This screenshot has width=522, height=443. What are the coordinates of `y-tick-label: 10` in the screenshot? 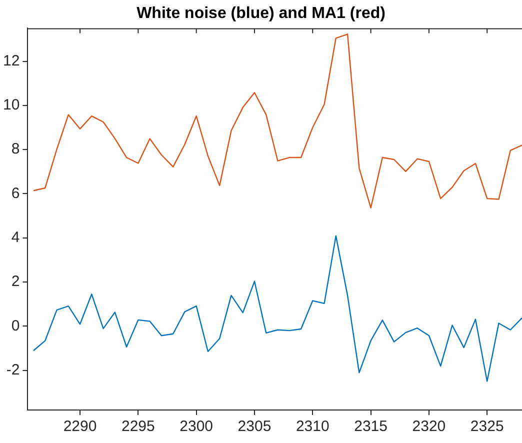 It's located at (11, 105).